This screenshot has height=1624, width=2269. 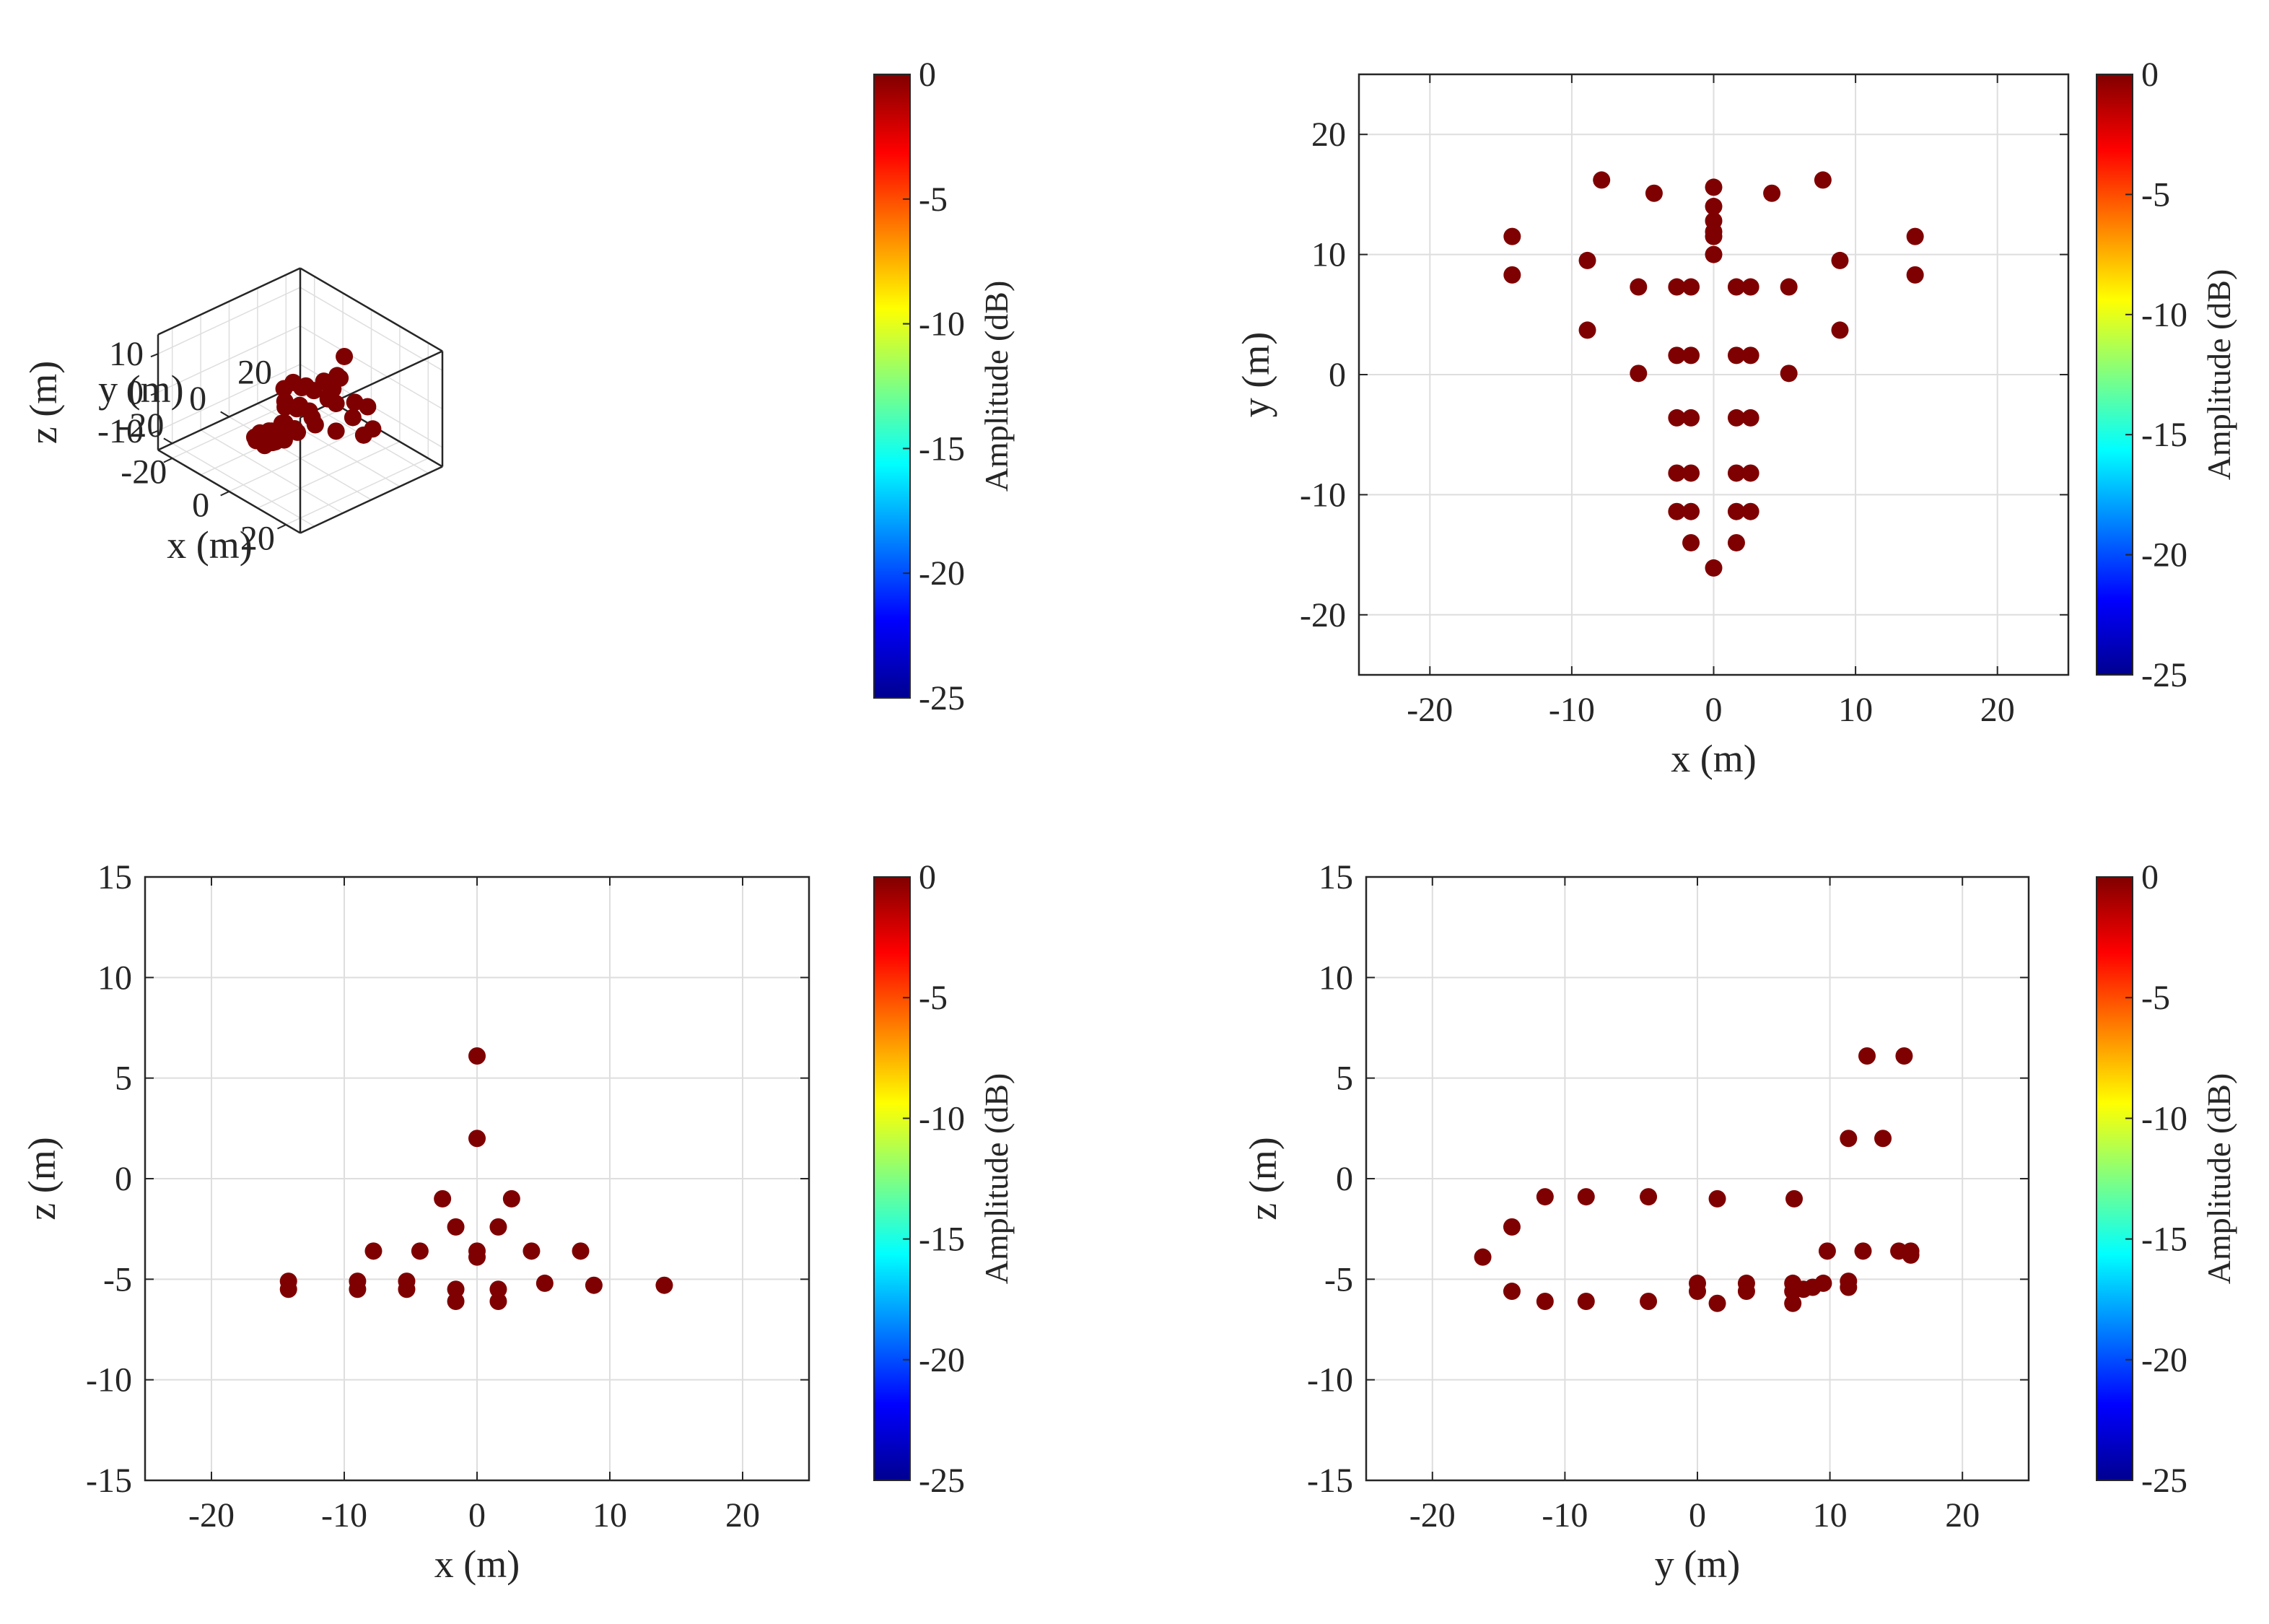 I want to click on grid-line-wall-back, so click(x=371, y=329).